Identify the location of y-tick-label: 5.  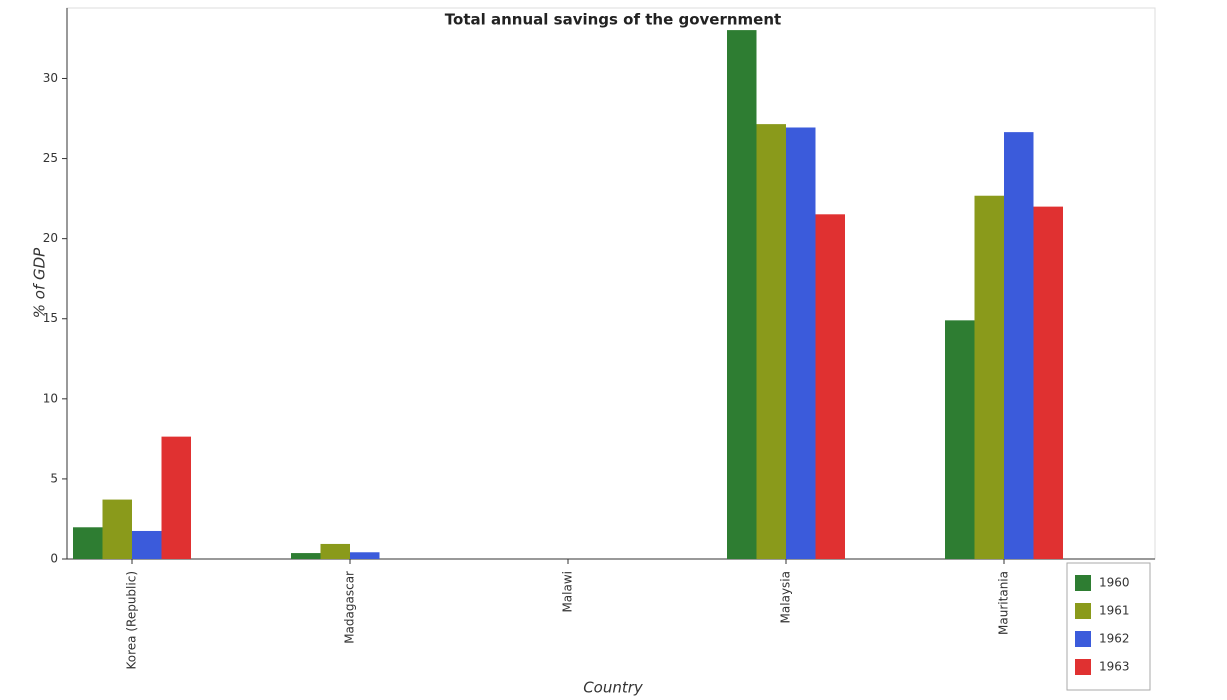
(54, 478).